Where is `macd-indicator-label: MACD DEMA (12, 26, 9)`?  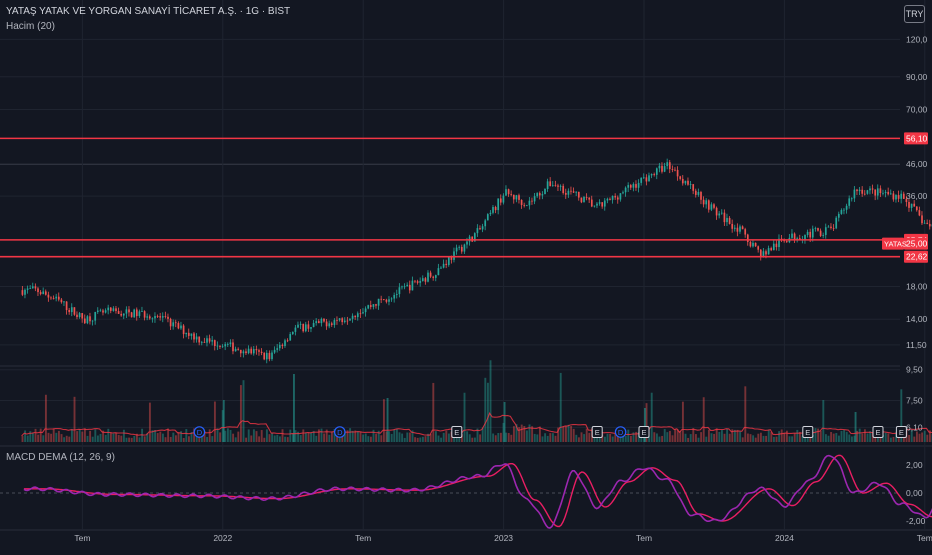 macd-indicator-label: MACD DEMA (12, 26, 9) is located at coordinates (60, 457).